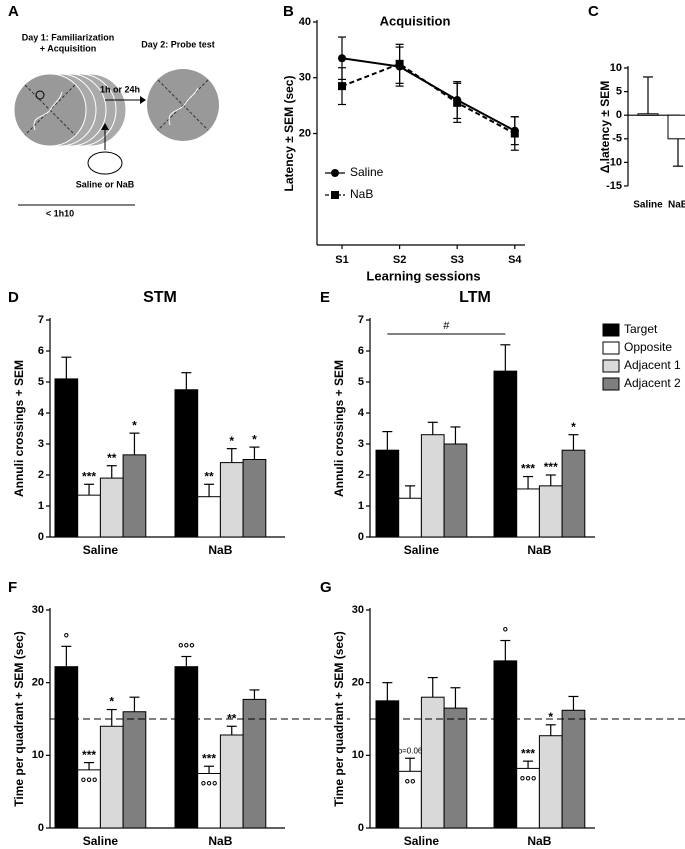 The width and height of the screenshot is (685, 849). Describe the element at coordinates (13, 11) in the screenshot. I see `panel-letter: A` at that location.